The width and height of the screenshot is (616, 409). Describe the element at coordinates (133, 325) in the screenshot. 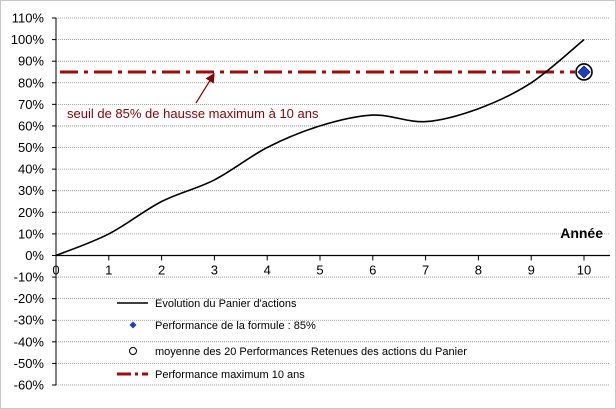

I see `legend-swatch-diamond` at that location.